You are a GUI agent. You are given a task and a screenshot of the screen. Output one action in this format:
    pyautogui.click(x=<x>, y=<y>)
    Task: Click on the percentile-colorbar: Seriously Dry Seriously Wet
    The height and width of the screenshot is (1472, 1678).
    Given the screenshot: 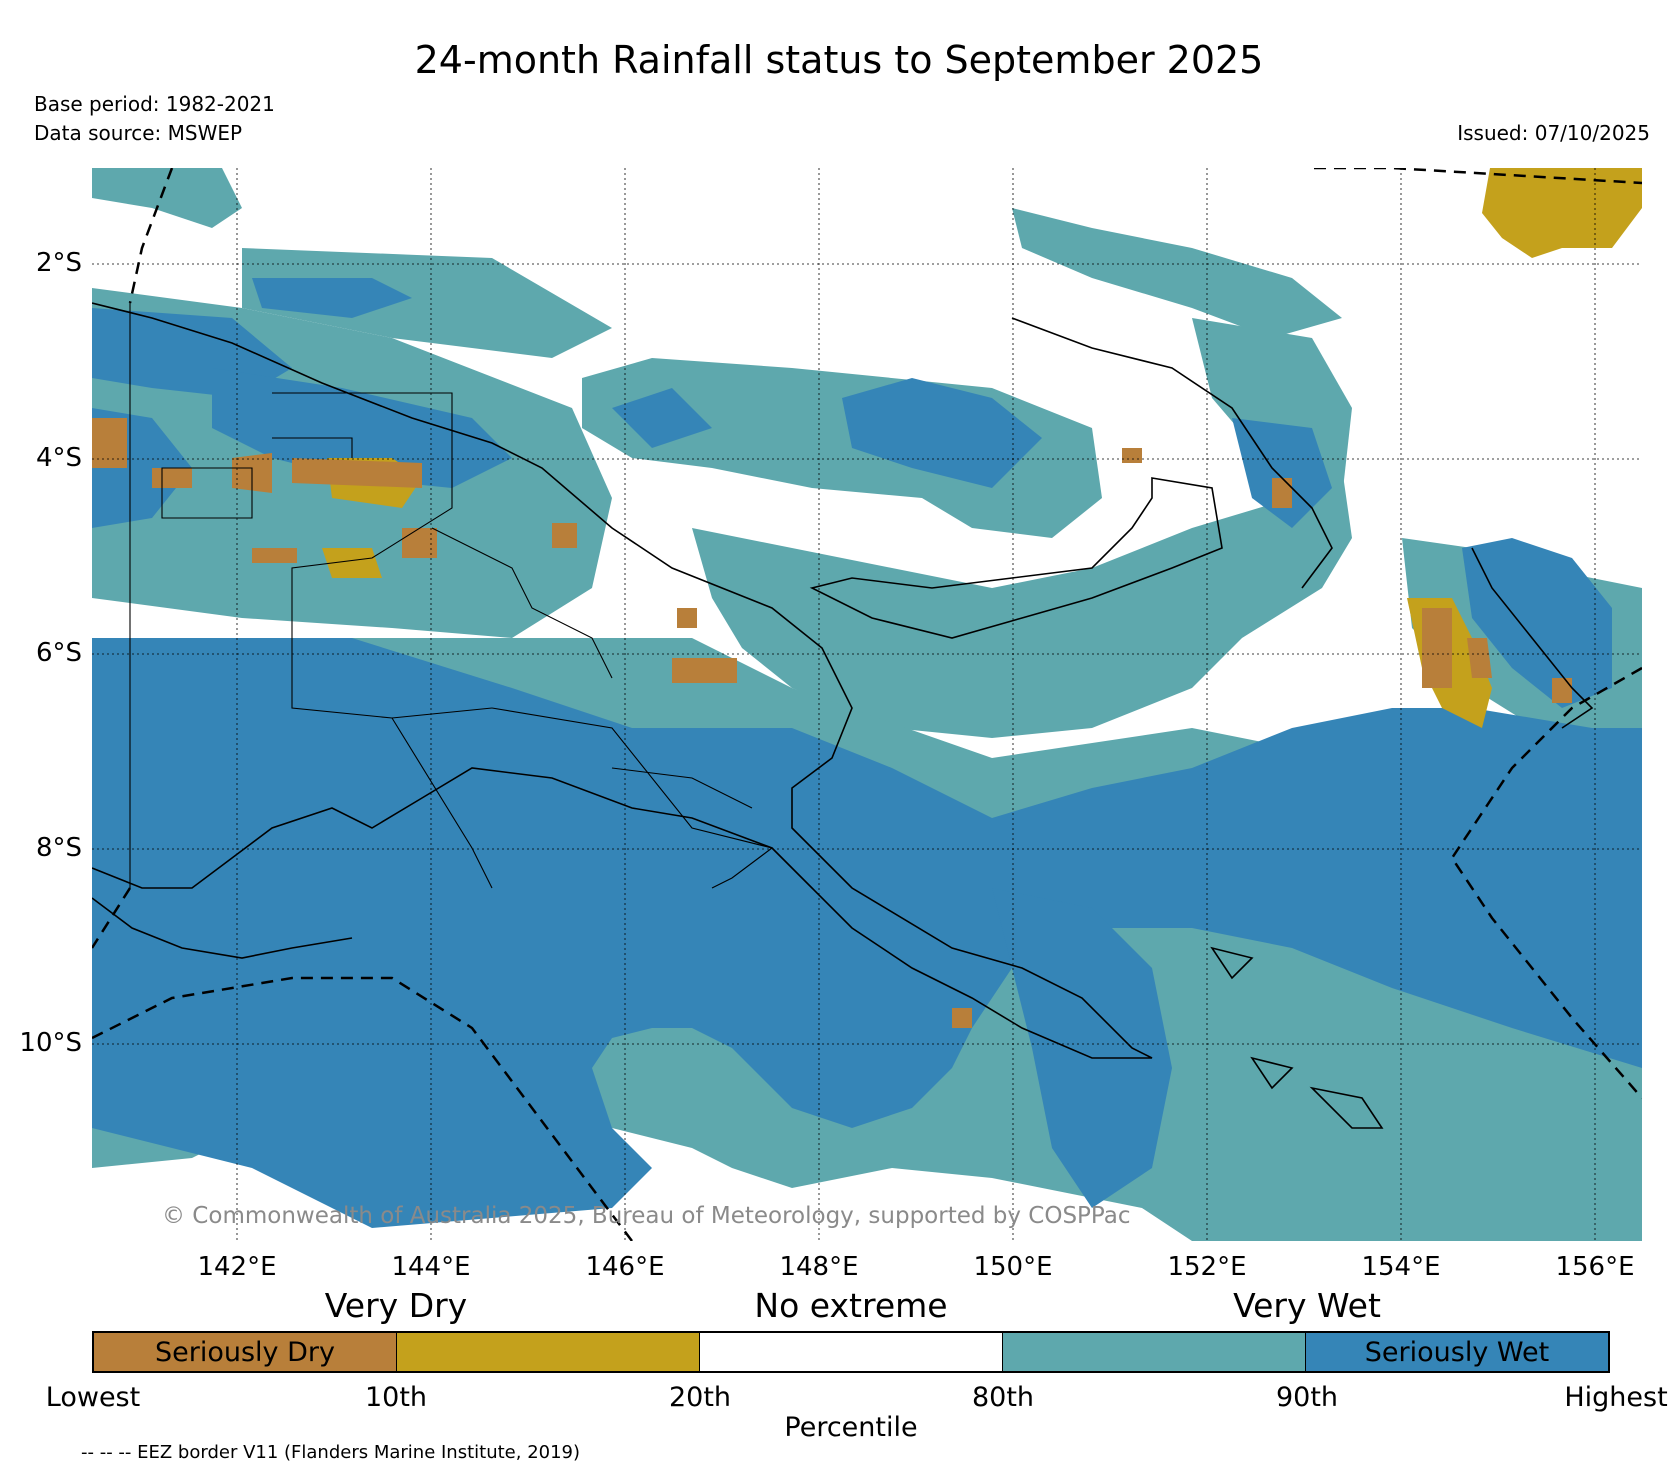 What is the action you would take?
    pyautogui.click(x=851, y=1352)
    